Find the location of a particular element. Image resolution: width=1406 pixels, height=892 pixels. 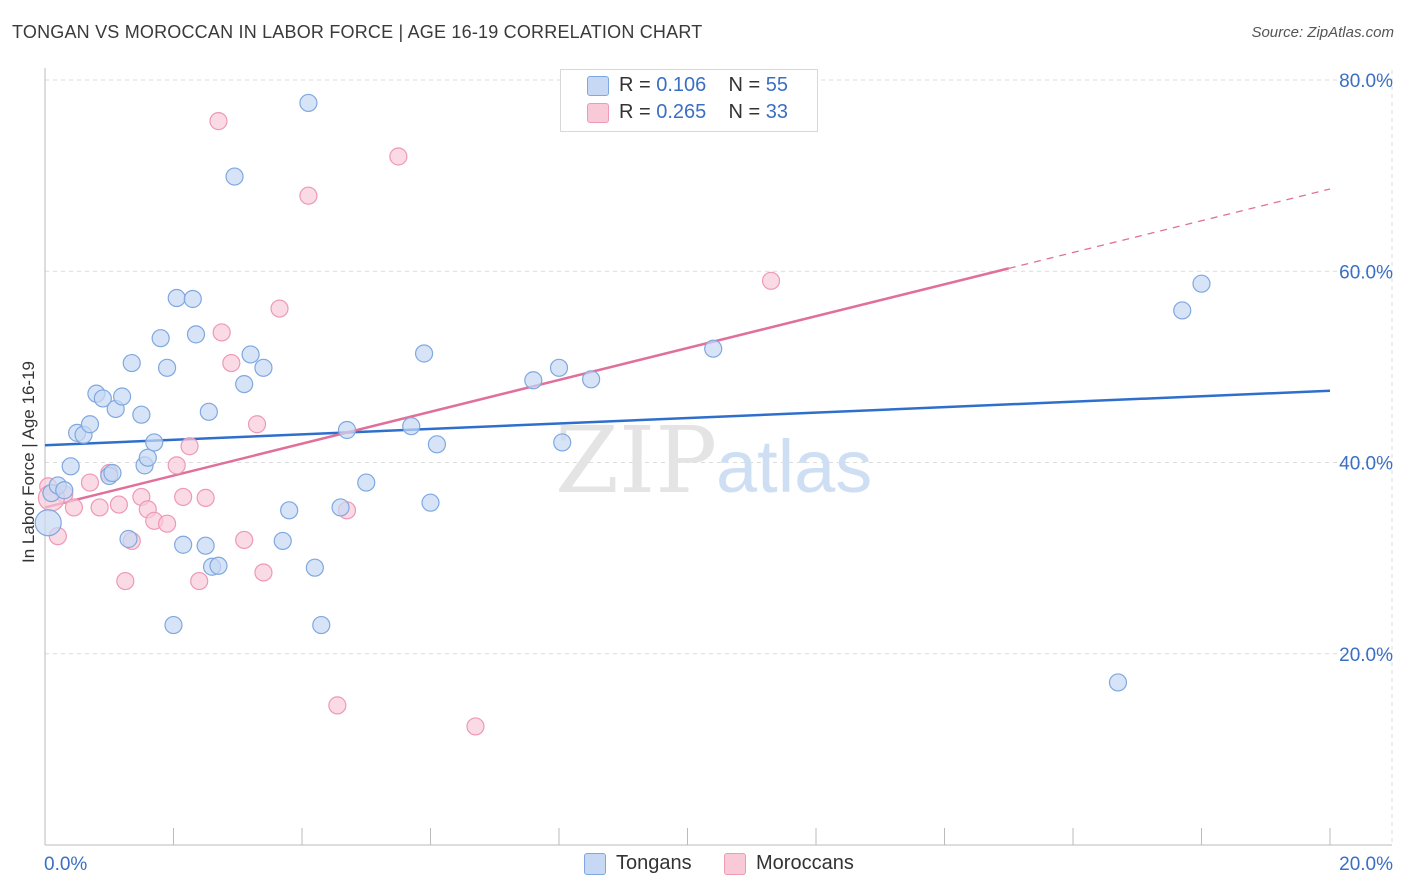

x-tick-label: 0.0% is located at coordinates (65, 864).